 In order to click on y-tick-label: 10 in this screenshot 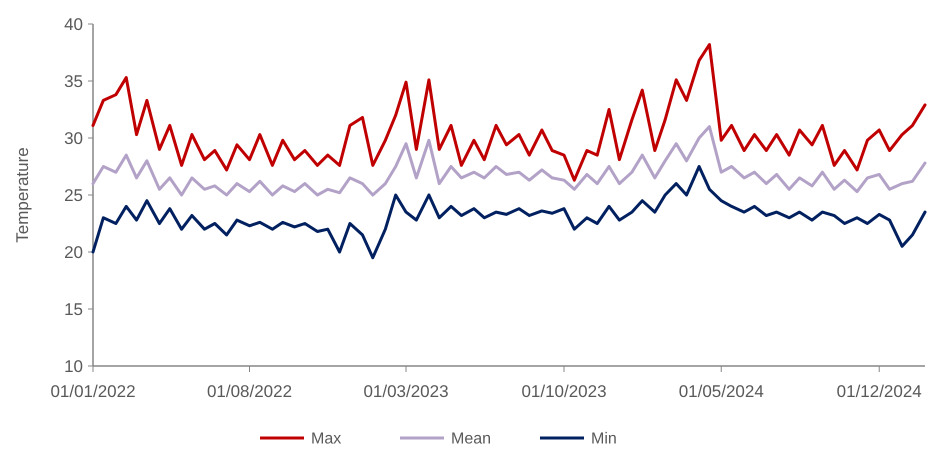, I will do `click(73, 366)`.